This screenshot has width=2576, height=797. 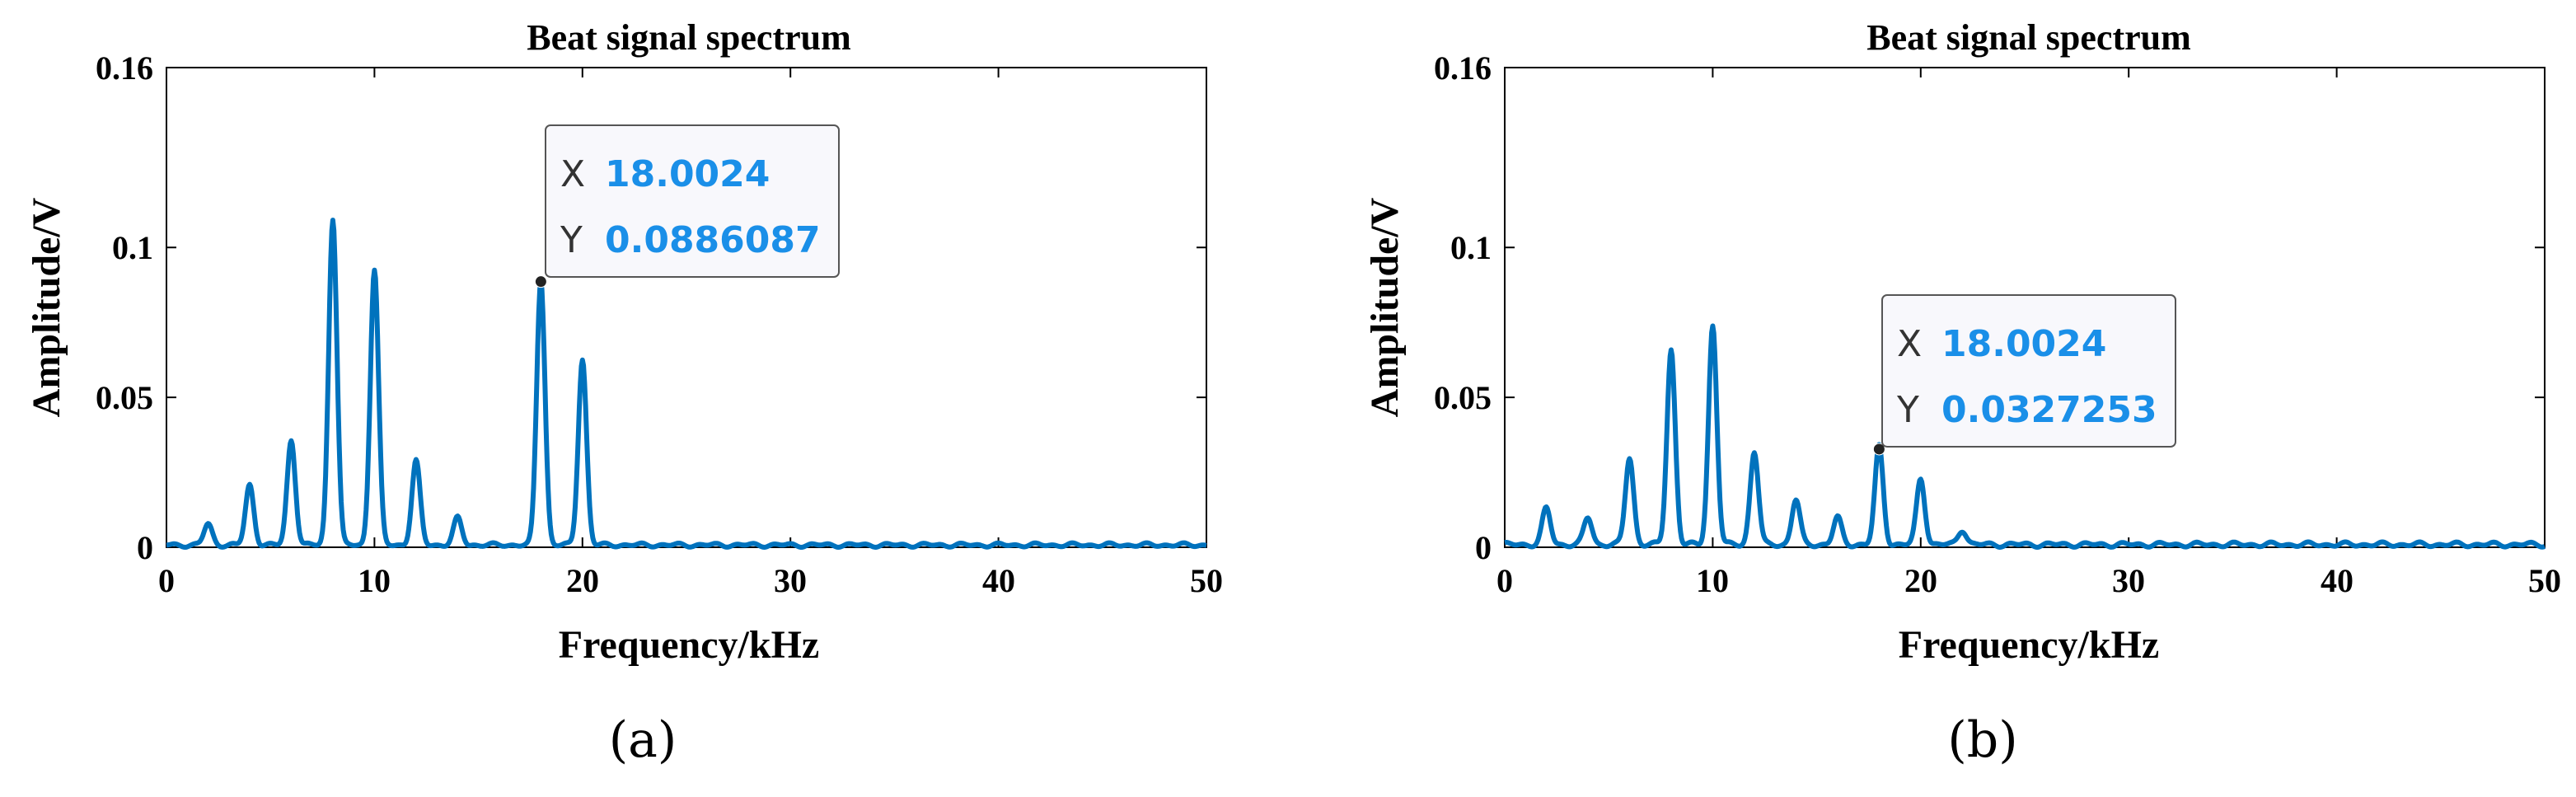 What do you see at coordinates (2049, 410) in the screenshot?
I see `datatip-y-value: 0.0327253` at bounding box center [2049, 410].